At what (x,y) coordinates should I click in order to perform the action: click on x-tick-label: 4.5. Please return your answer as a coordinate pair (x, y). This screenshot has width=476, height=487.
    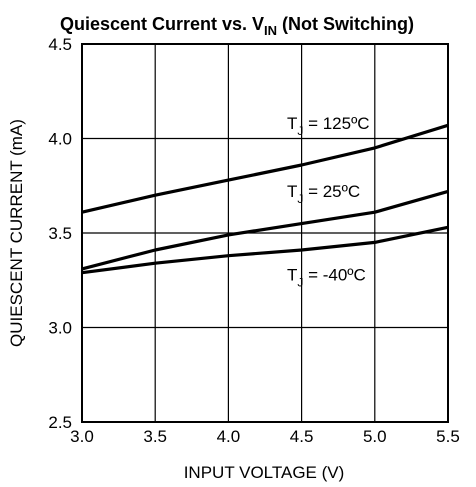
    Looking at the image, I should click on (302, 436).